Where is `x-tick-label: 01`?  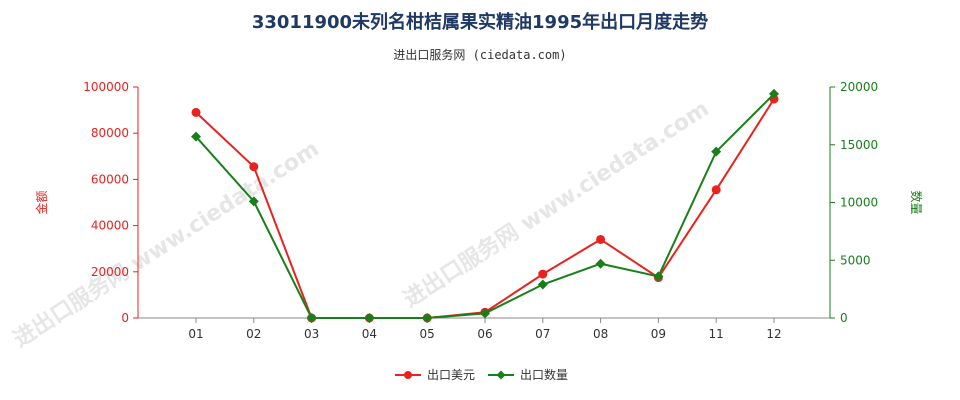 x-tick-label: 01 is located at coordinates (195, 334).